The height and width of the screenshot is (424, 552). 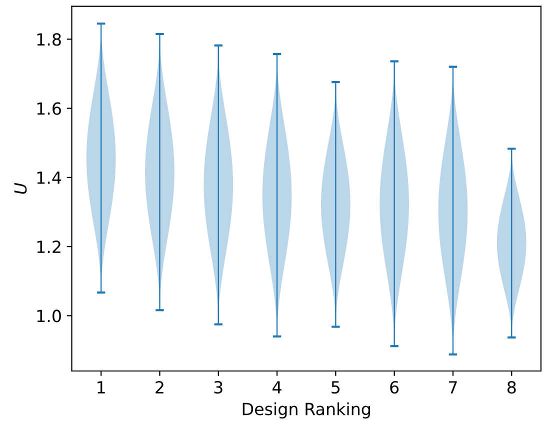 What do you see at coordinates (453, 387) in the screenshot?
I see `x-tick-label: 7` at bounding box center [453, 387].